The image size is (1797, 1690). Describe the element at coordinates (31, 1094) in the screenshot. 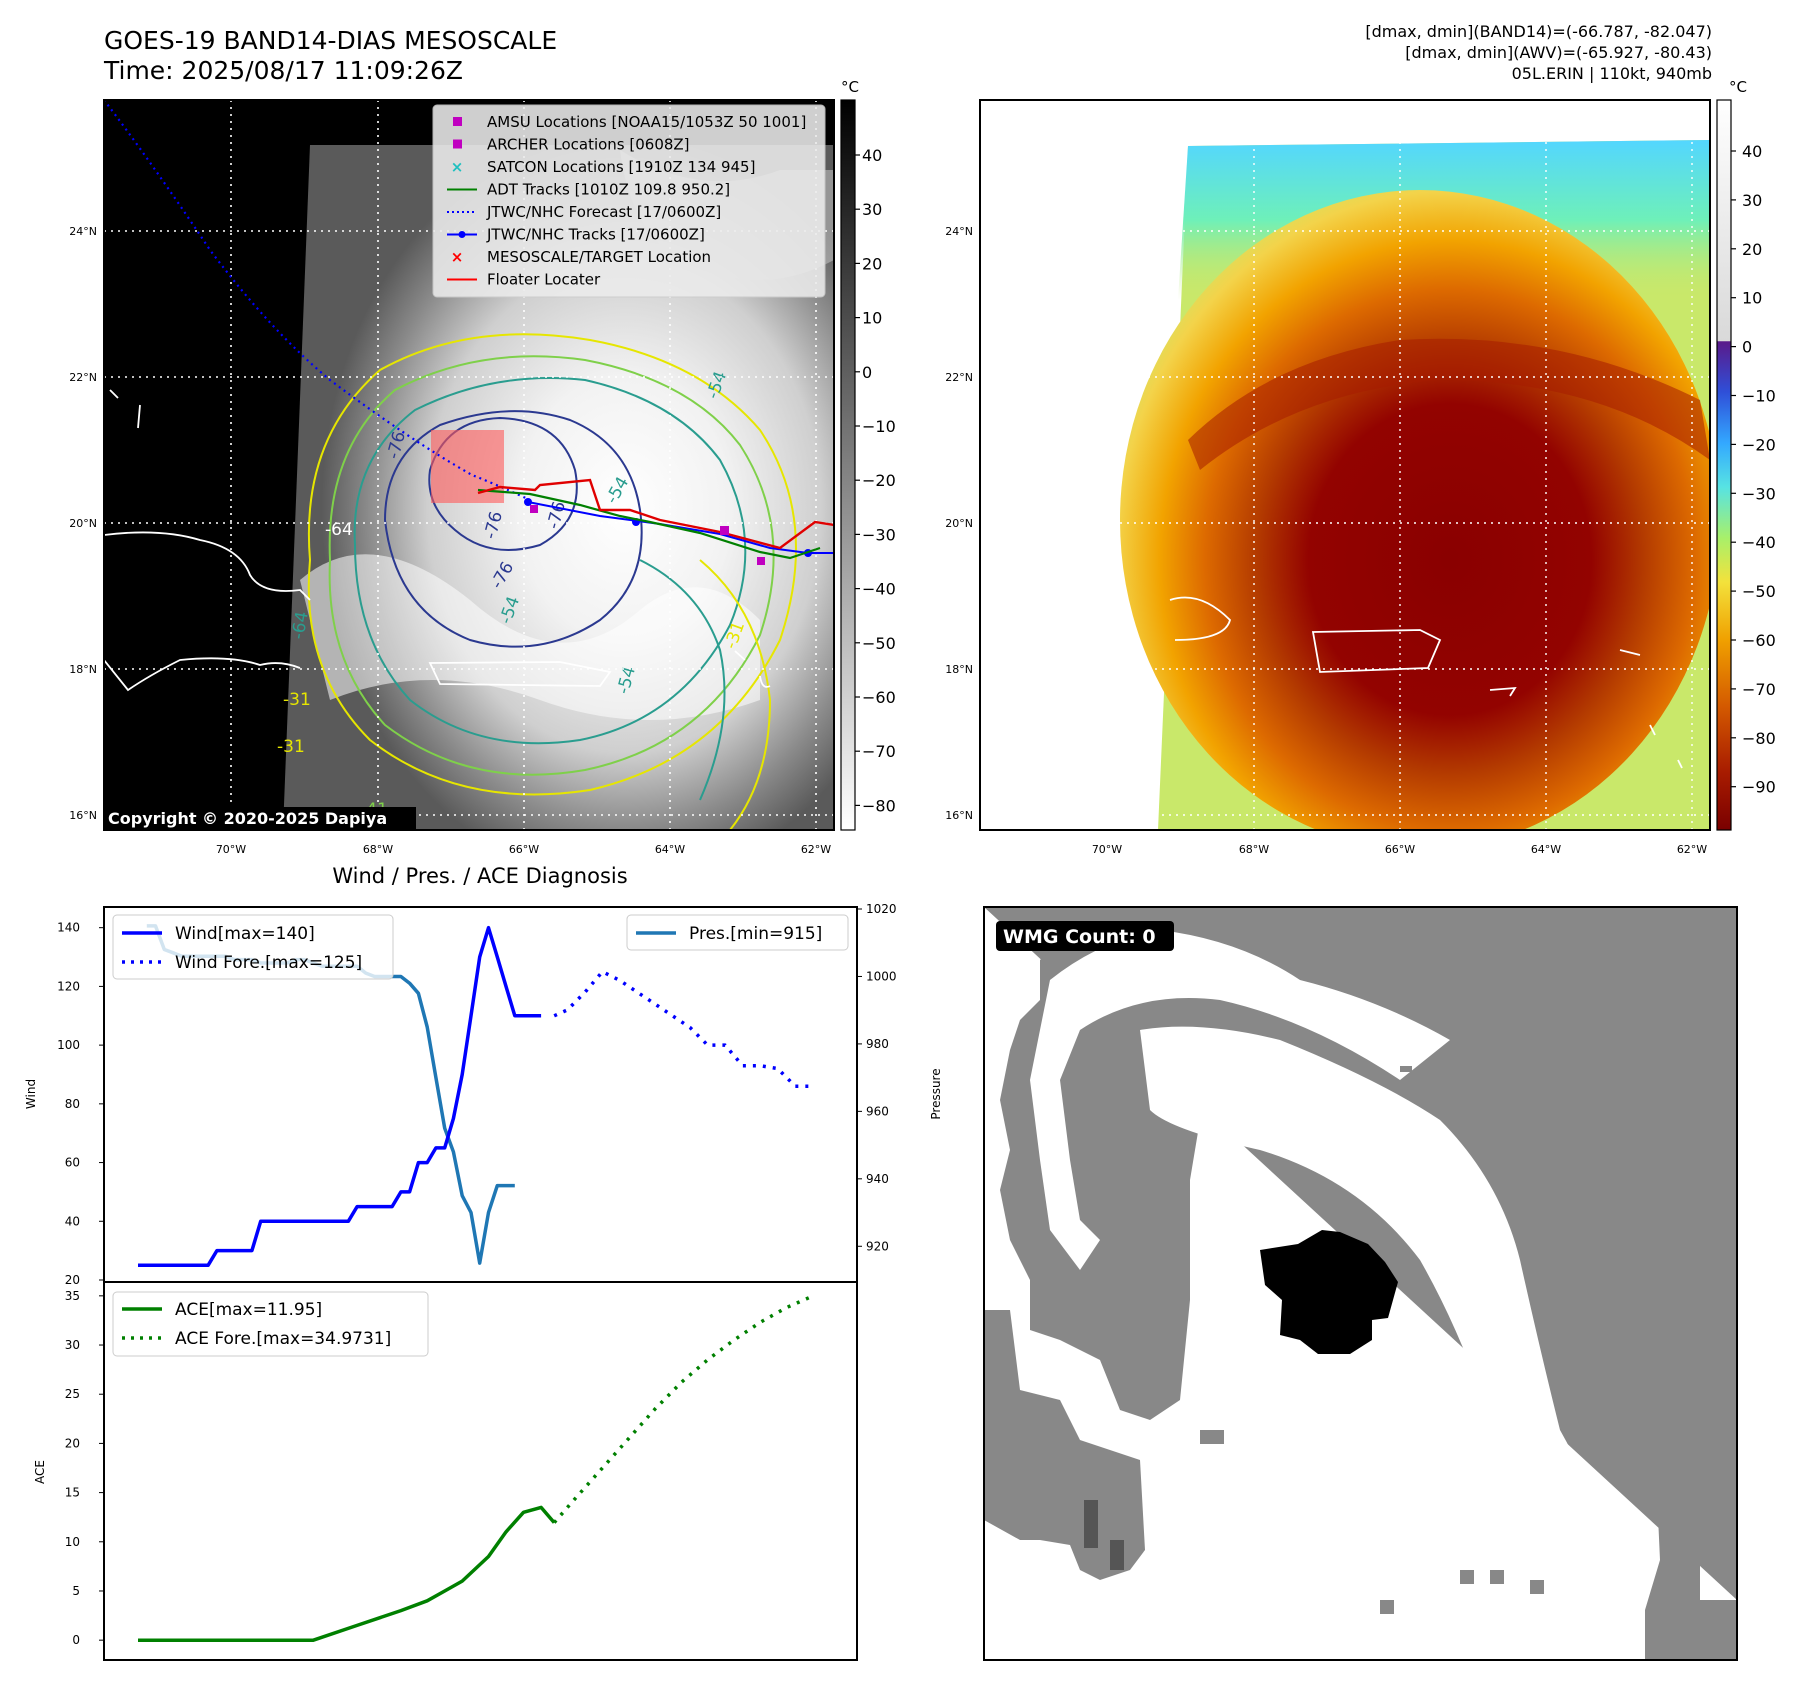

I see `wind-axis-label: Wind` at that location.